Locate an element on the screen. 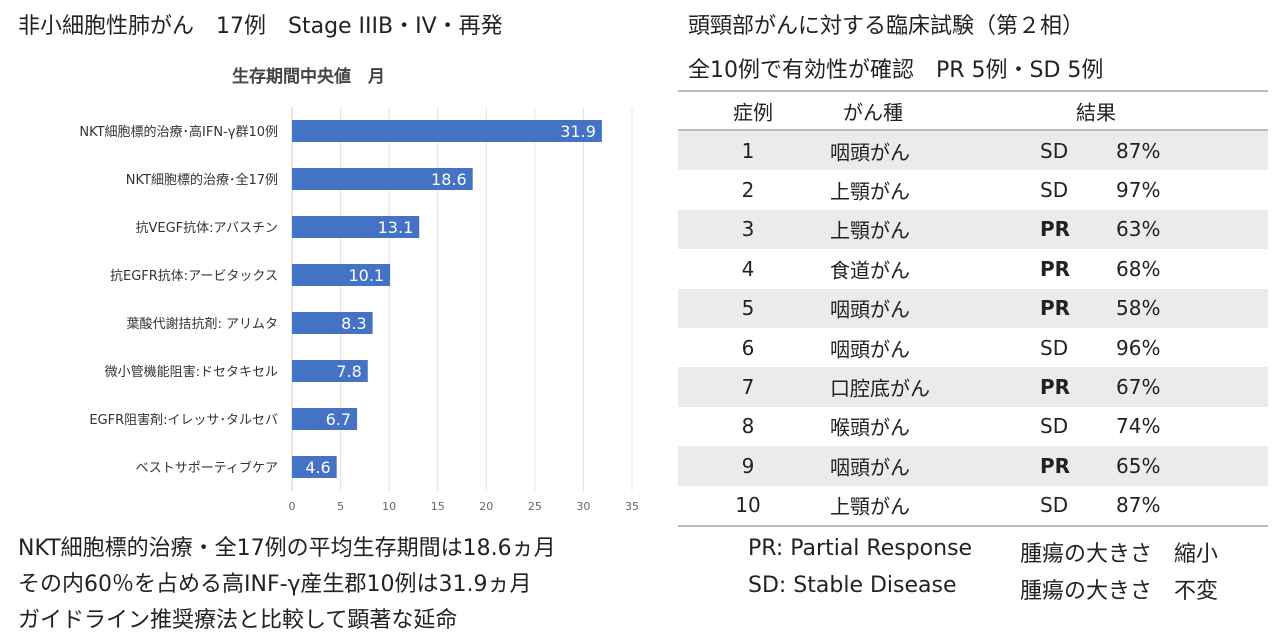 The height and width of the screenshot is (638, 1275). table-row: 10 上顎がん SD 87% is located at coordinates (973, 505).